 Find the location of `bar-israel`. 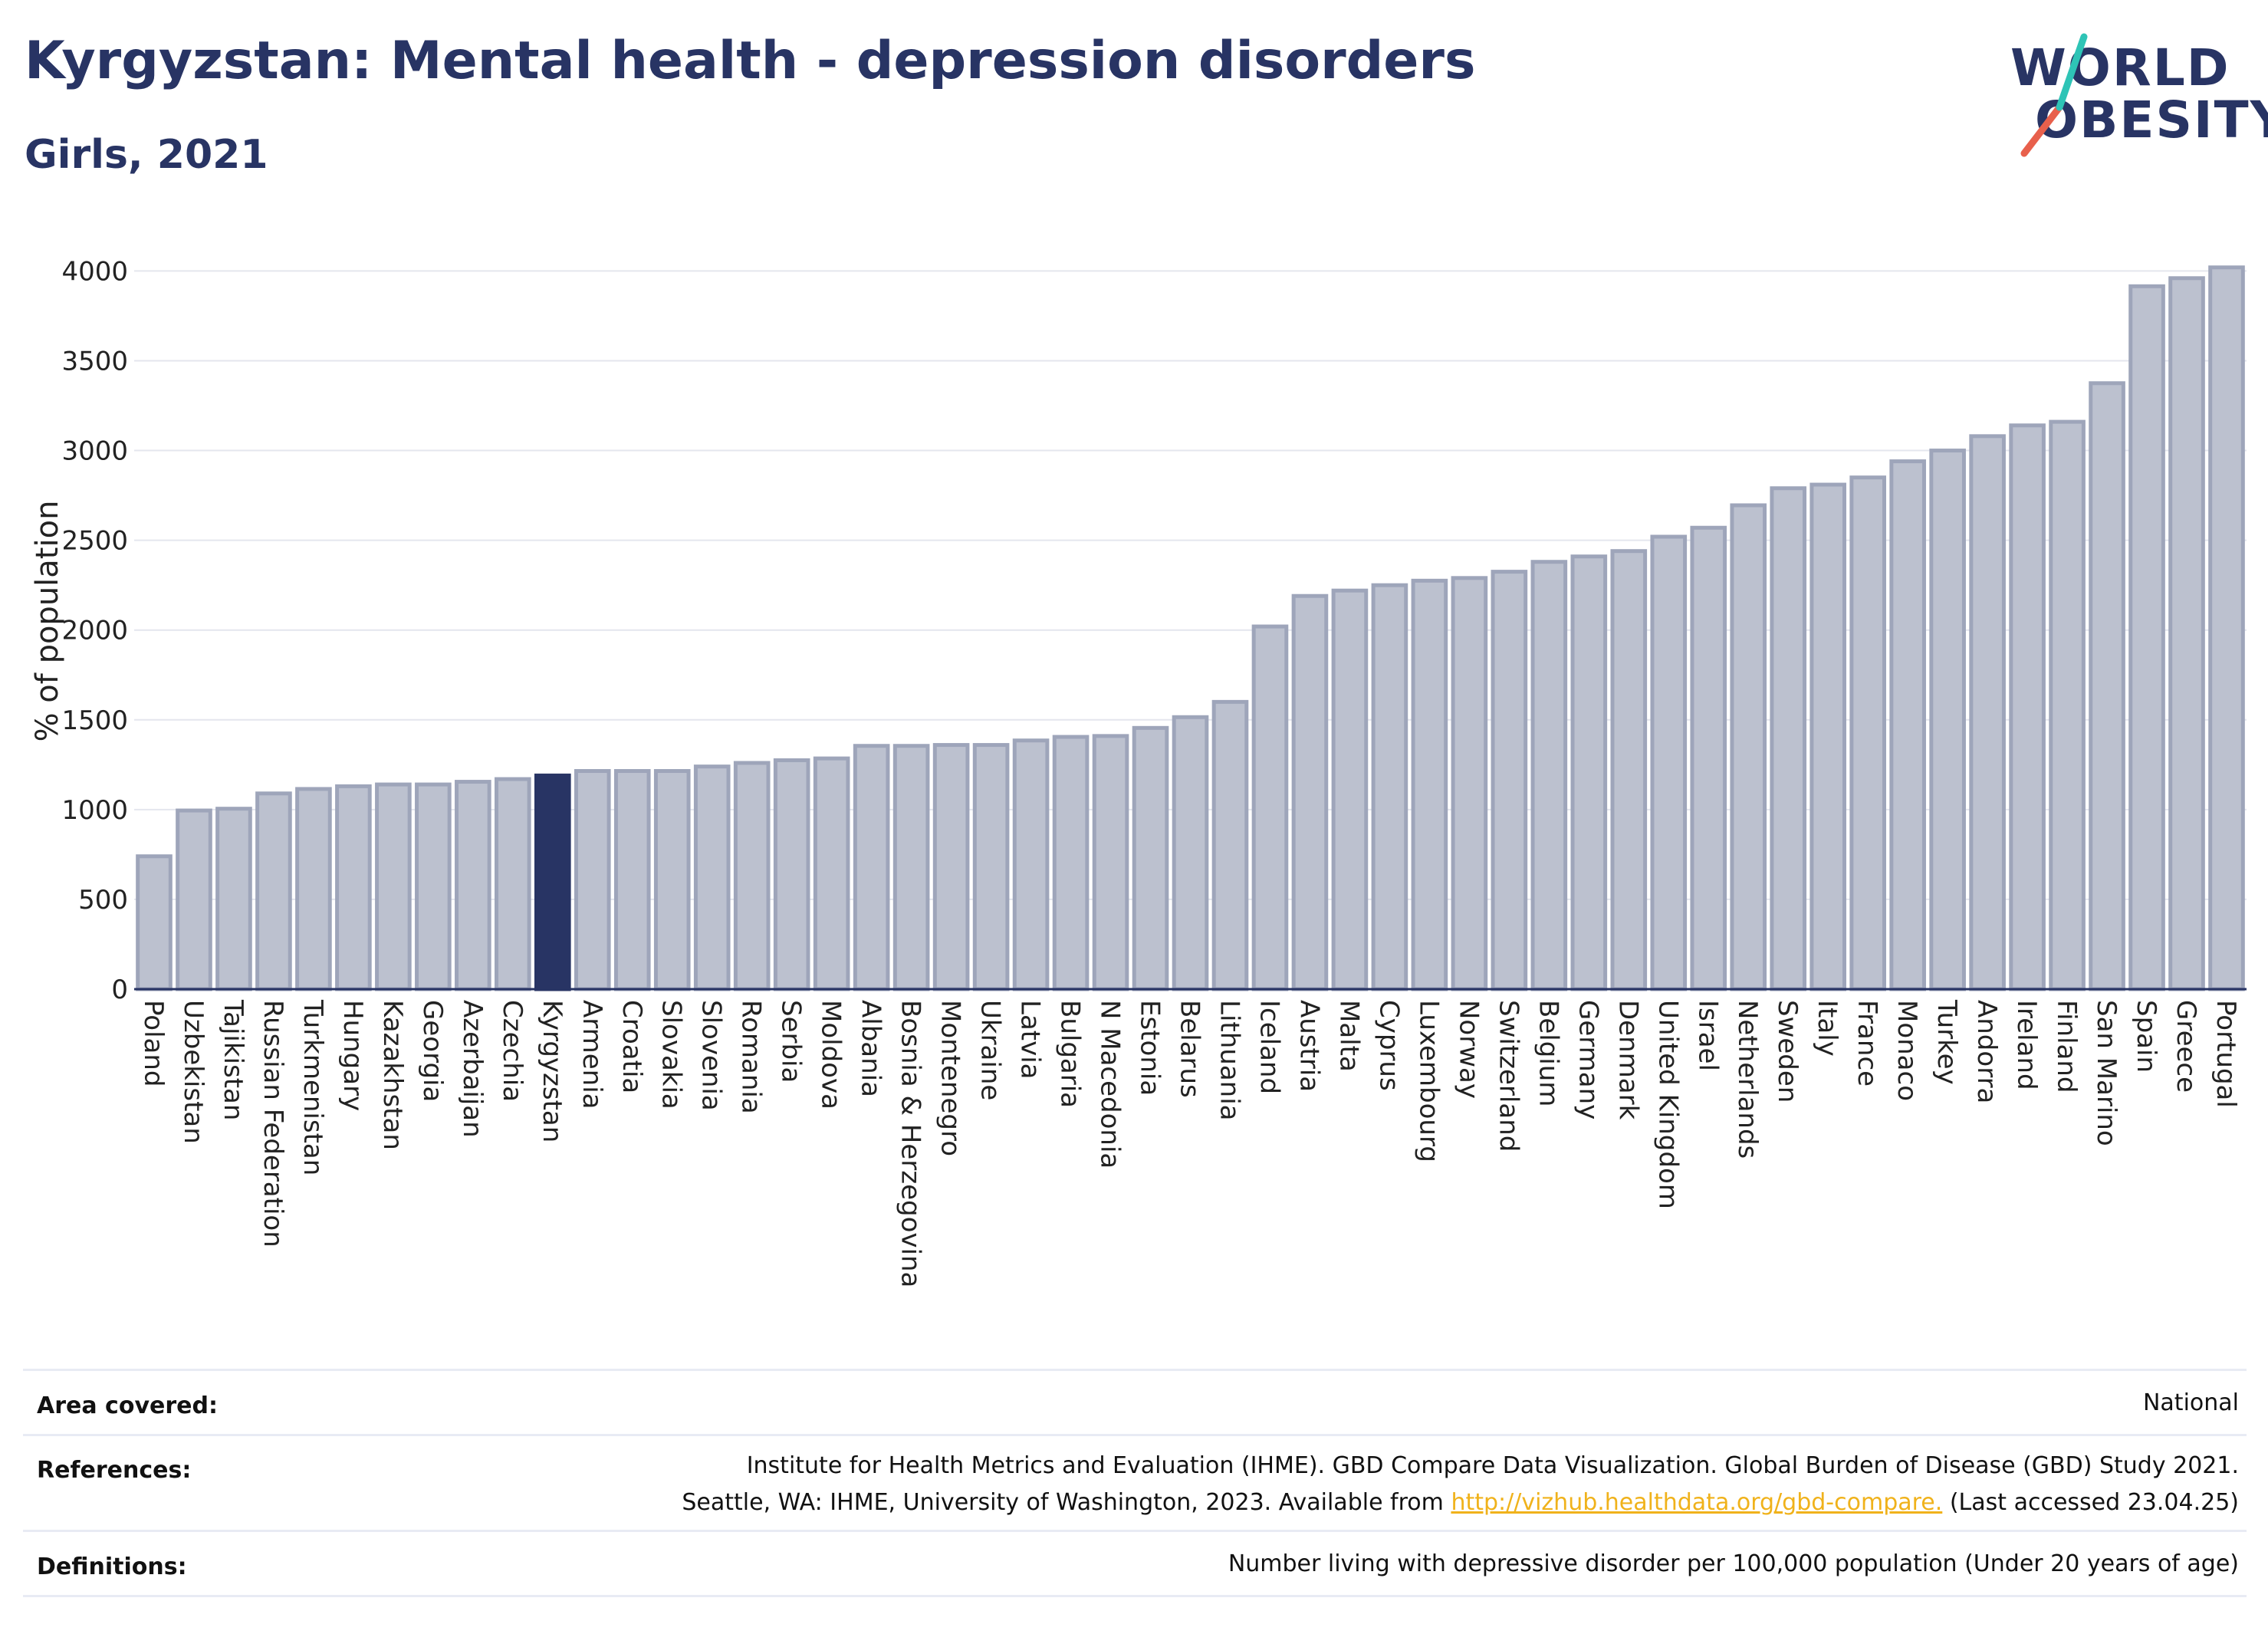

bar-israel is located at coordinates (1708, 758).